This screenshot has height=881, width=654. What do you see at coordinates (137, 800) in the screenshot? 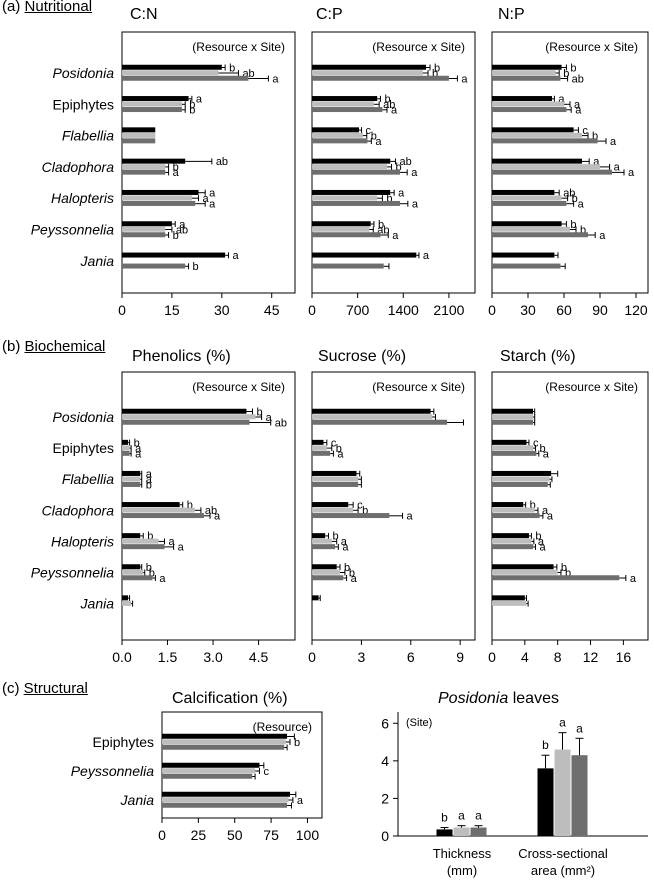
I see `y-category-label-p6: Jania` at bounding box center [137, 800].